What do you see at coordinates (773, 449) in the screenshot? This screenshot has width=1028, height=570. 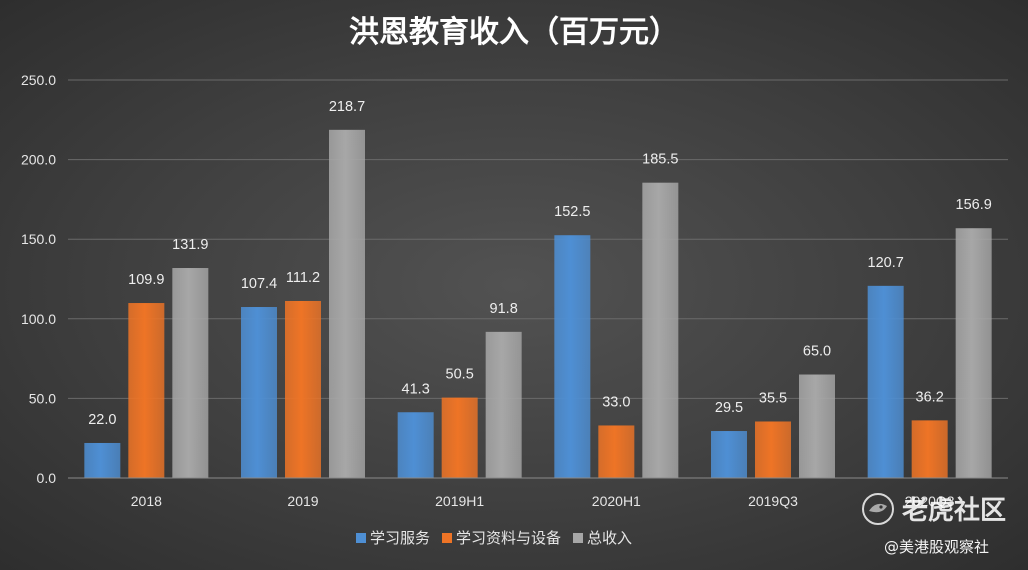 I see `bar-学习资料与设备-2019Q3` at bounding box center [773, 449].